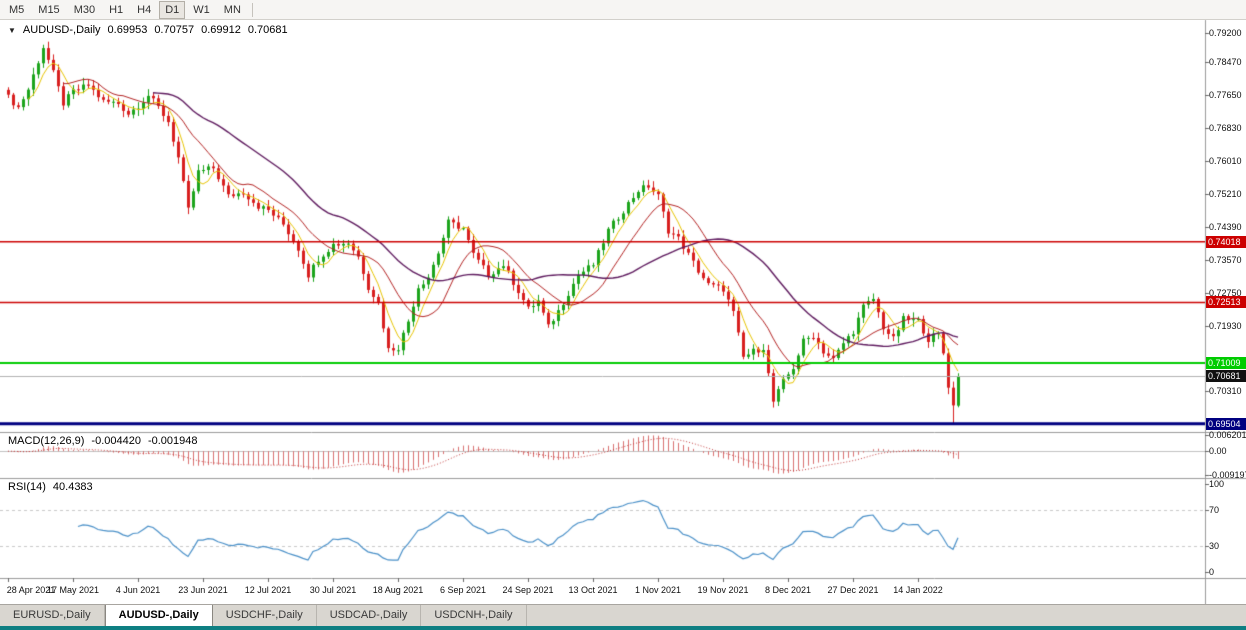 This screenshot has width=1246, height=630. Describe the element at coordinates (1226, 363) in the screenshot. I see `price-level-tag: 0.71009` at that location.